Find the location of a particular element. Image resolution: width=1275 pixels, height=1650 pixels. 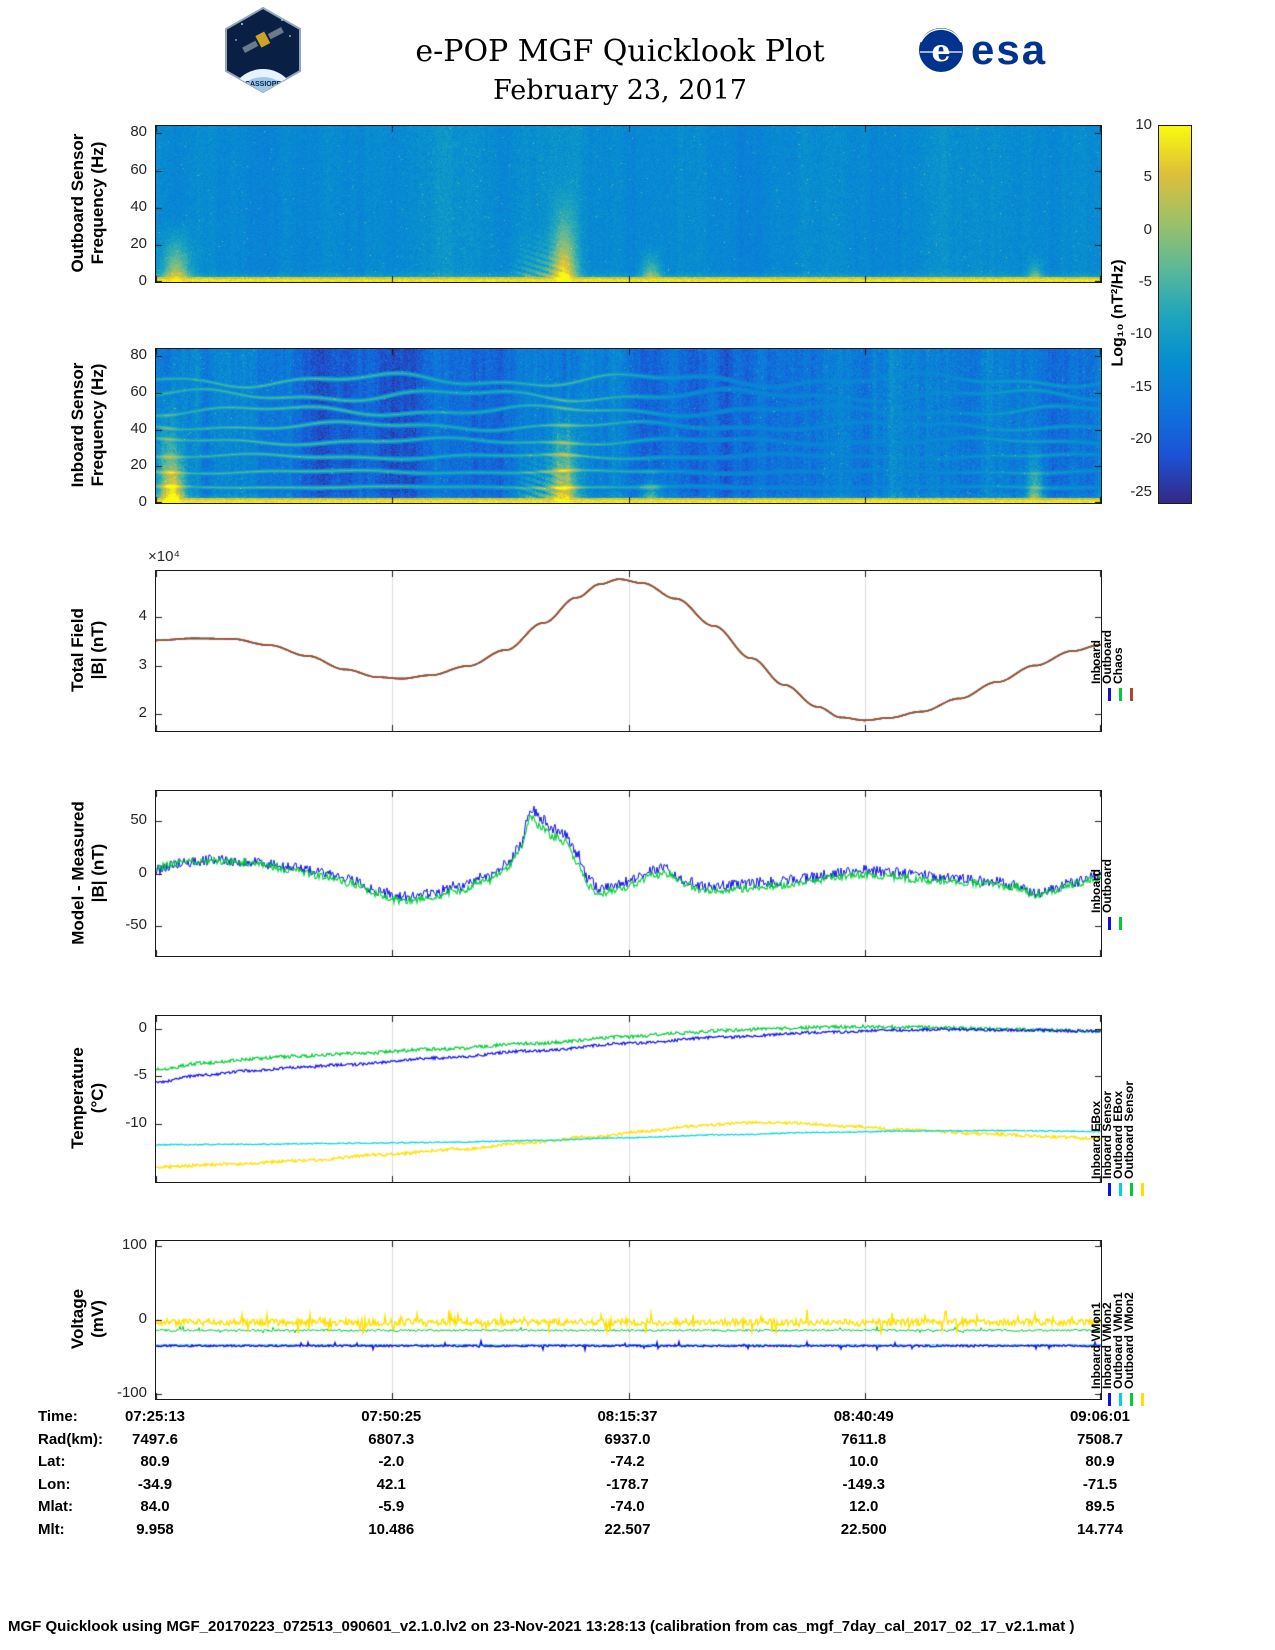

panel-total-field is located at coordinates (628, 651).